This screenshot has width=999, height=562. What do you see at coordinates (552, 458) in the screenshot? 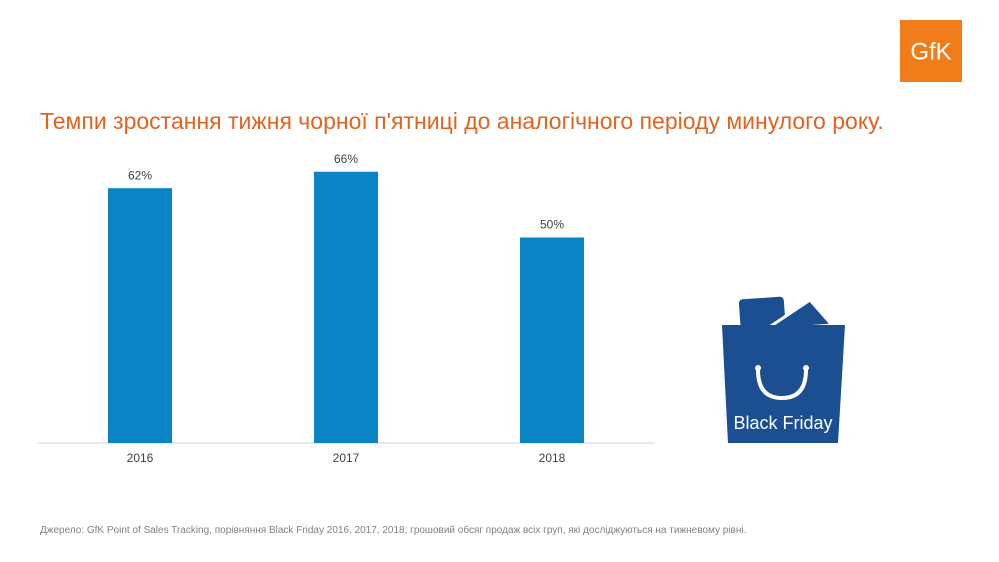
I see `x-tick-label: 2018` at bounding box center [552, 458].